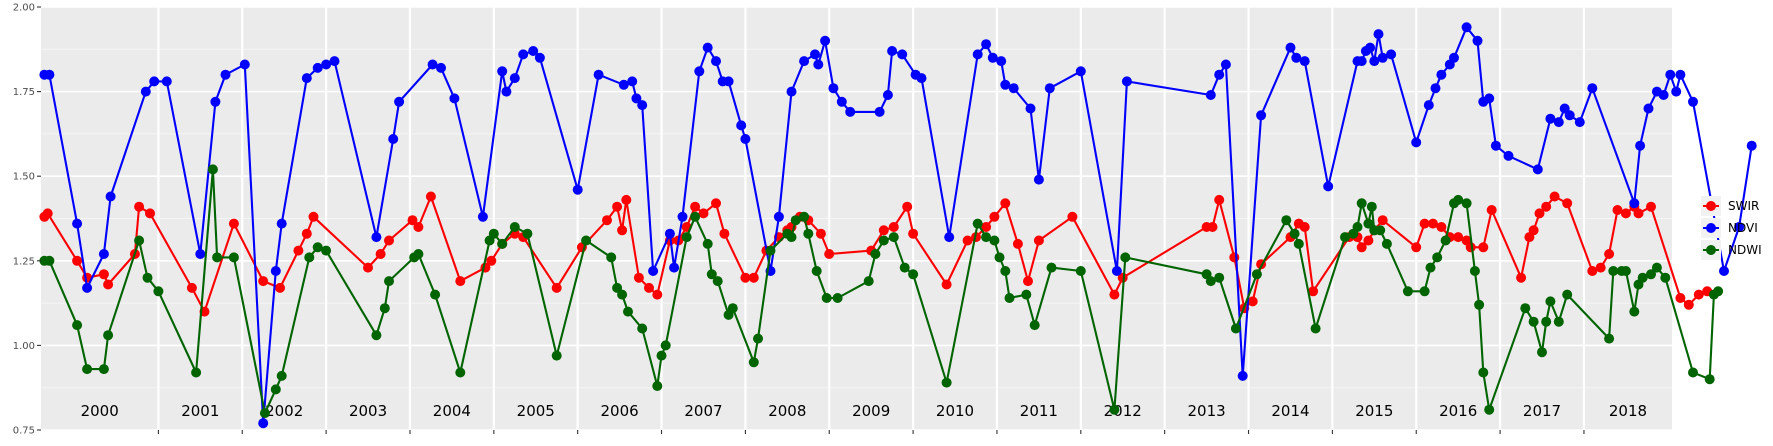 The height and width of the screenshot is (446, 1773). Describe the element at coordinates (24, 346) in the screenshot. I see `y-tick-label: 1.00` at that location.